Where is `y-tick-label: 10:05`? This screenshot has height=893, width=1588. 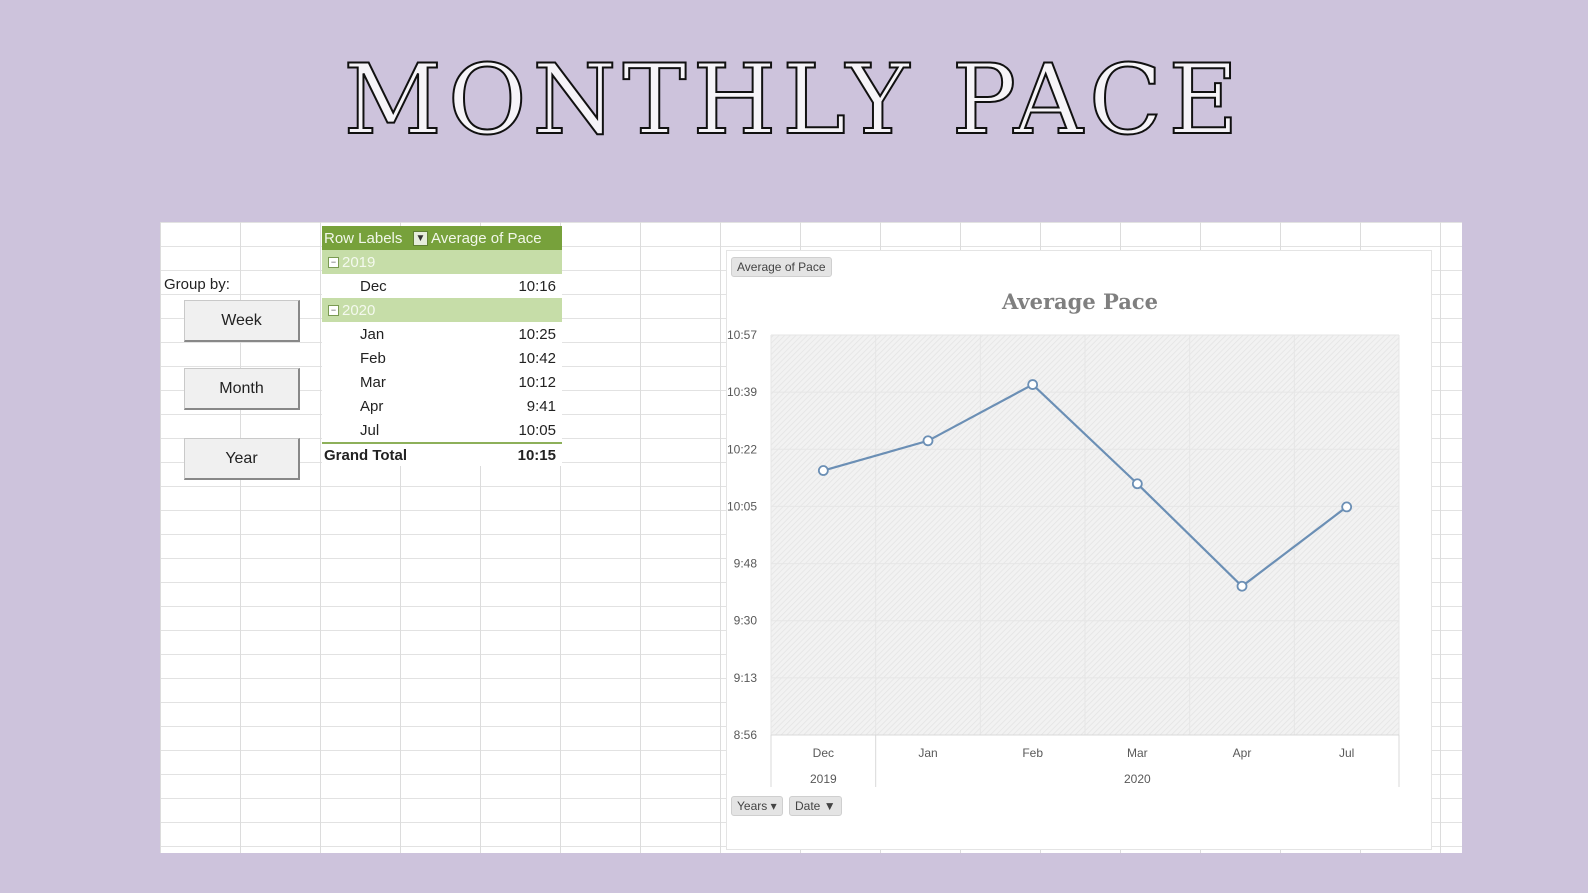
y-tick-label: 10:05 is located at coordinates (742, 506).